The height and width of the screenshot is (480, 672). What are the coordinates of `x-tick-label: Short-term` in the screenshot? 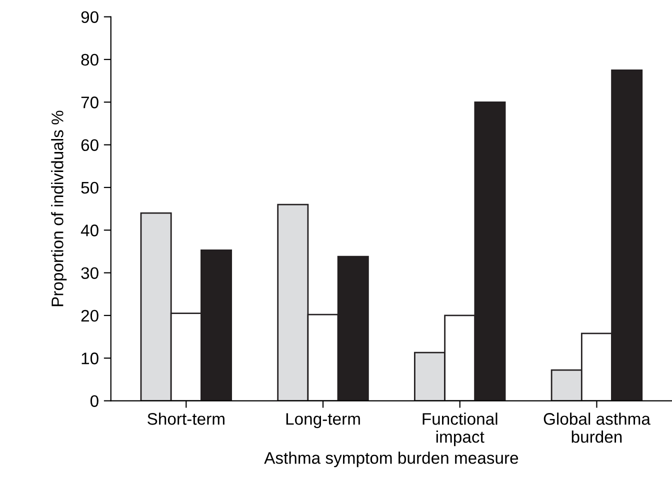 It's located at (186, 418).